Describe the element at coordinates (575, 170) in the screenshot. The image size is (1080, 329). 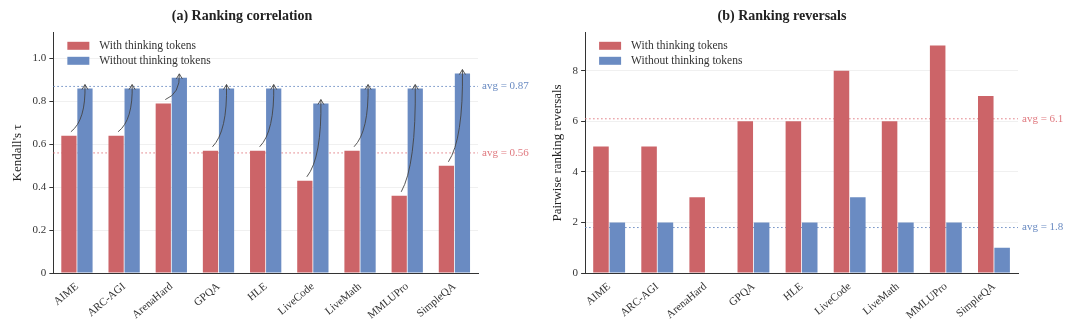
I see `y-tick-label: 4` at that location.